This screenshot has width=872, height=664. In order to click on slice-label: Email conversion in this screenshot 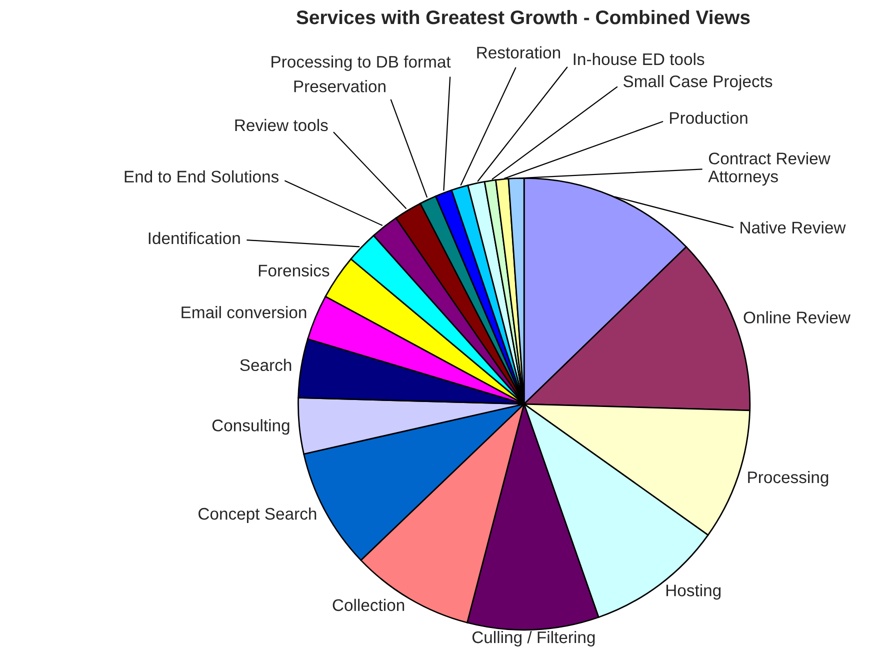, I will do `click(244, 312)`.